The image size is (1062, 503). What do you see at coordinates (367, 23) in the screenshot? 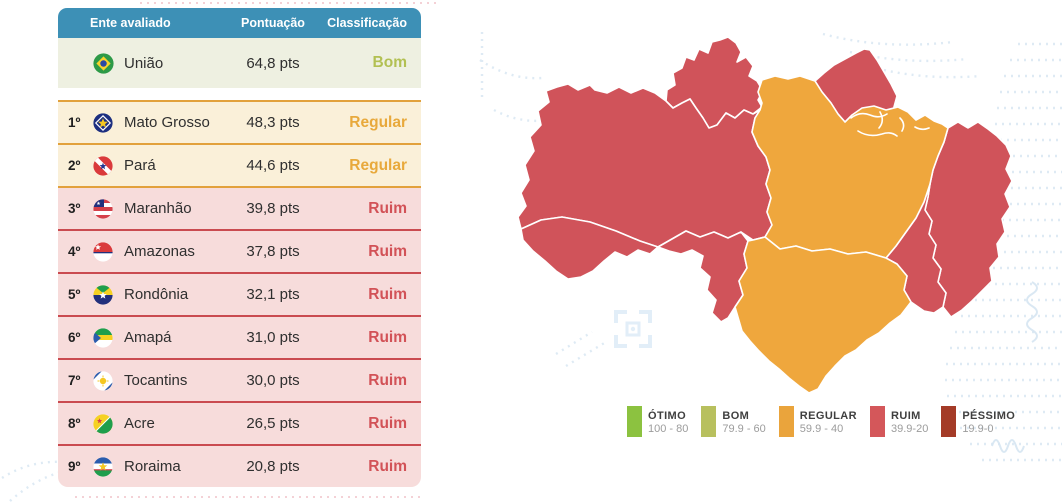
I see `header-classification: Classificação` at bounding box center [367, 23].